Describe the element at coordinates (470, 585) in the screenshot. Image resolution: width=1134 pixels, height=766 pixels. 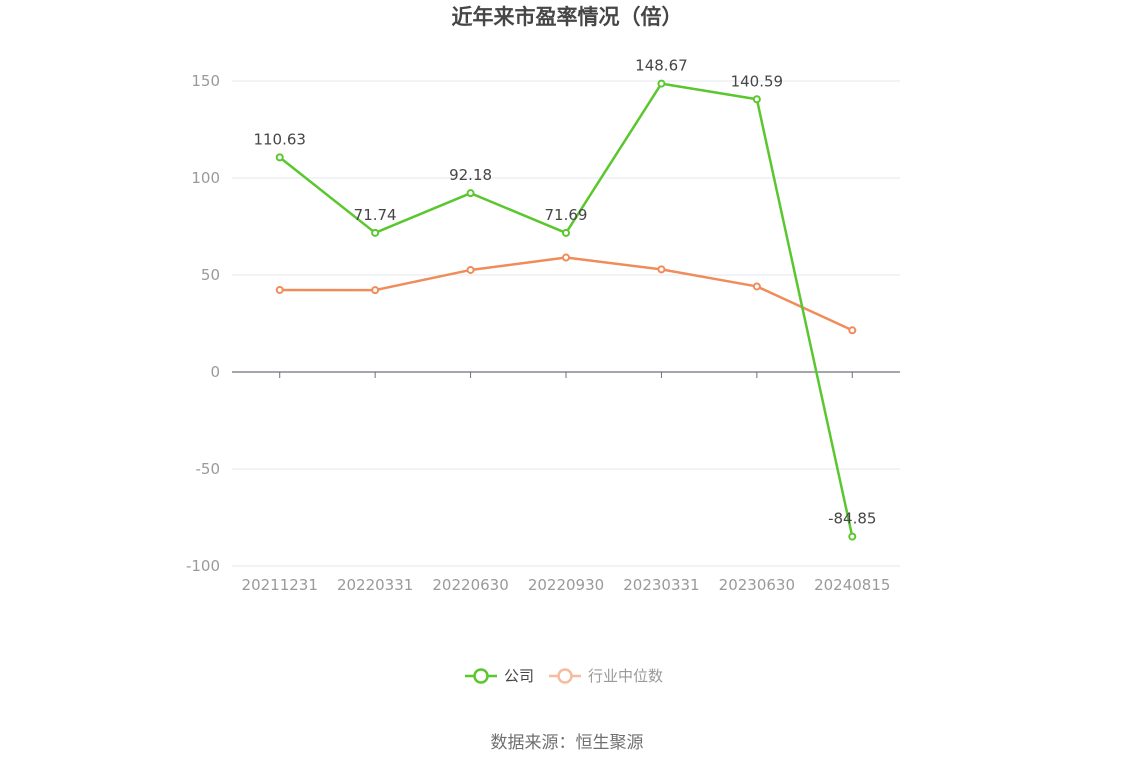
I see `x-tick-label: 20220630` at that location.